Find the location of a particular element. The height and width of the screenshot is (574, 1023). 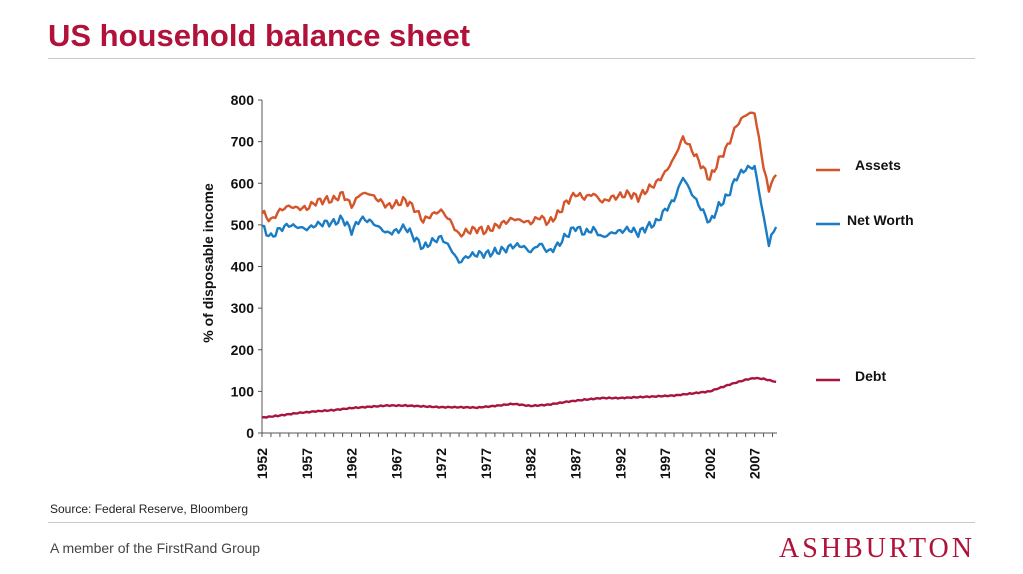

x-tick-label: 1972 is located at coordinates (441, 463).